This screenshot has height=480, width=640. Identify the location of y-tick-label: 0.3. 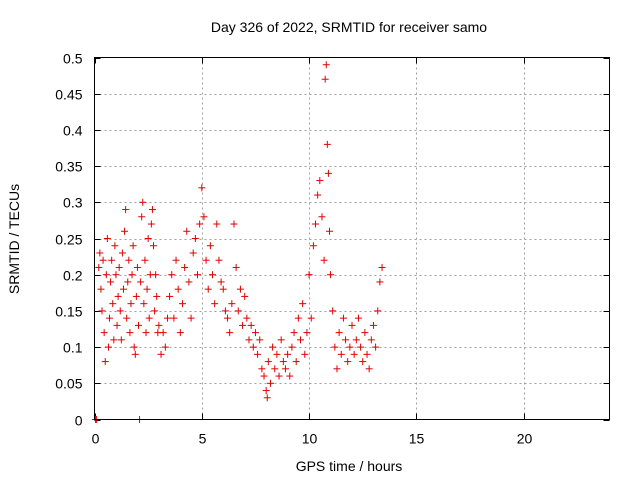
(73, 203).